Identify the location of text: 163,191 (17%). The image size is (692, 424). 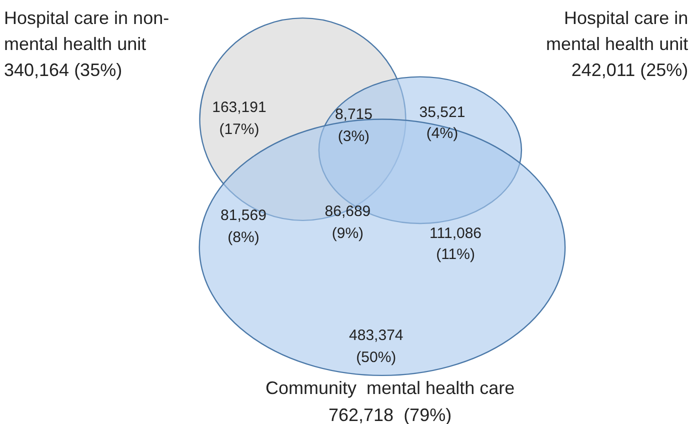
(239, 119).